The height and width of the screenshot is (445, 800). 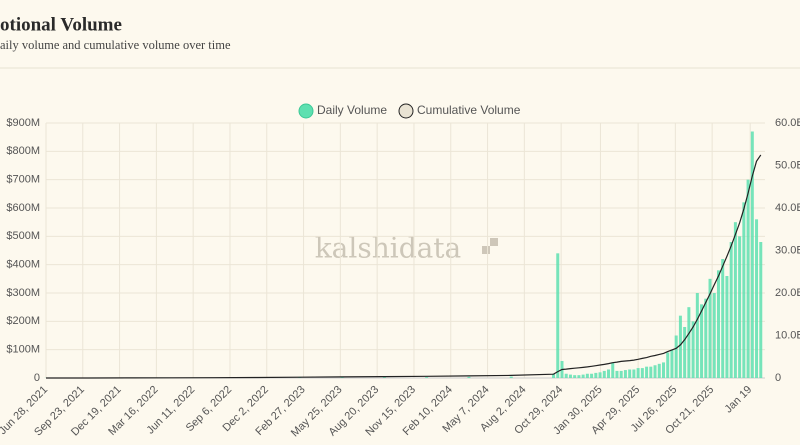 What do you see at coordinates (37, 378) in the screenshot?
I see `y-tick-label: 0` at bounding box center [37, 378].